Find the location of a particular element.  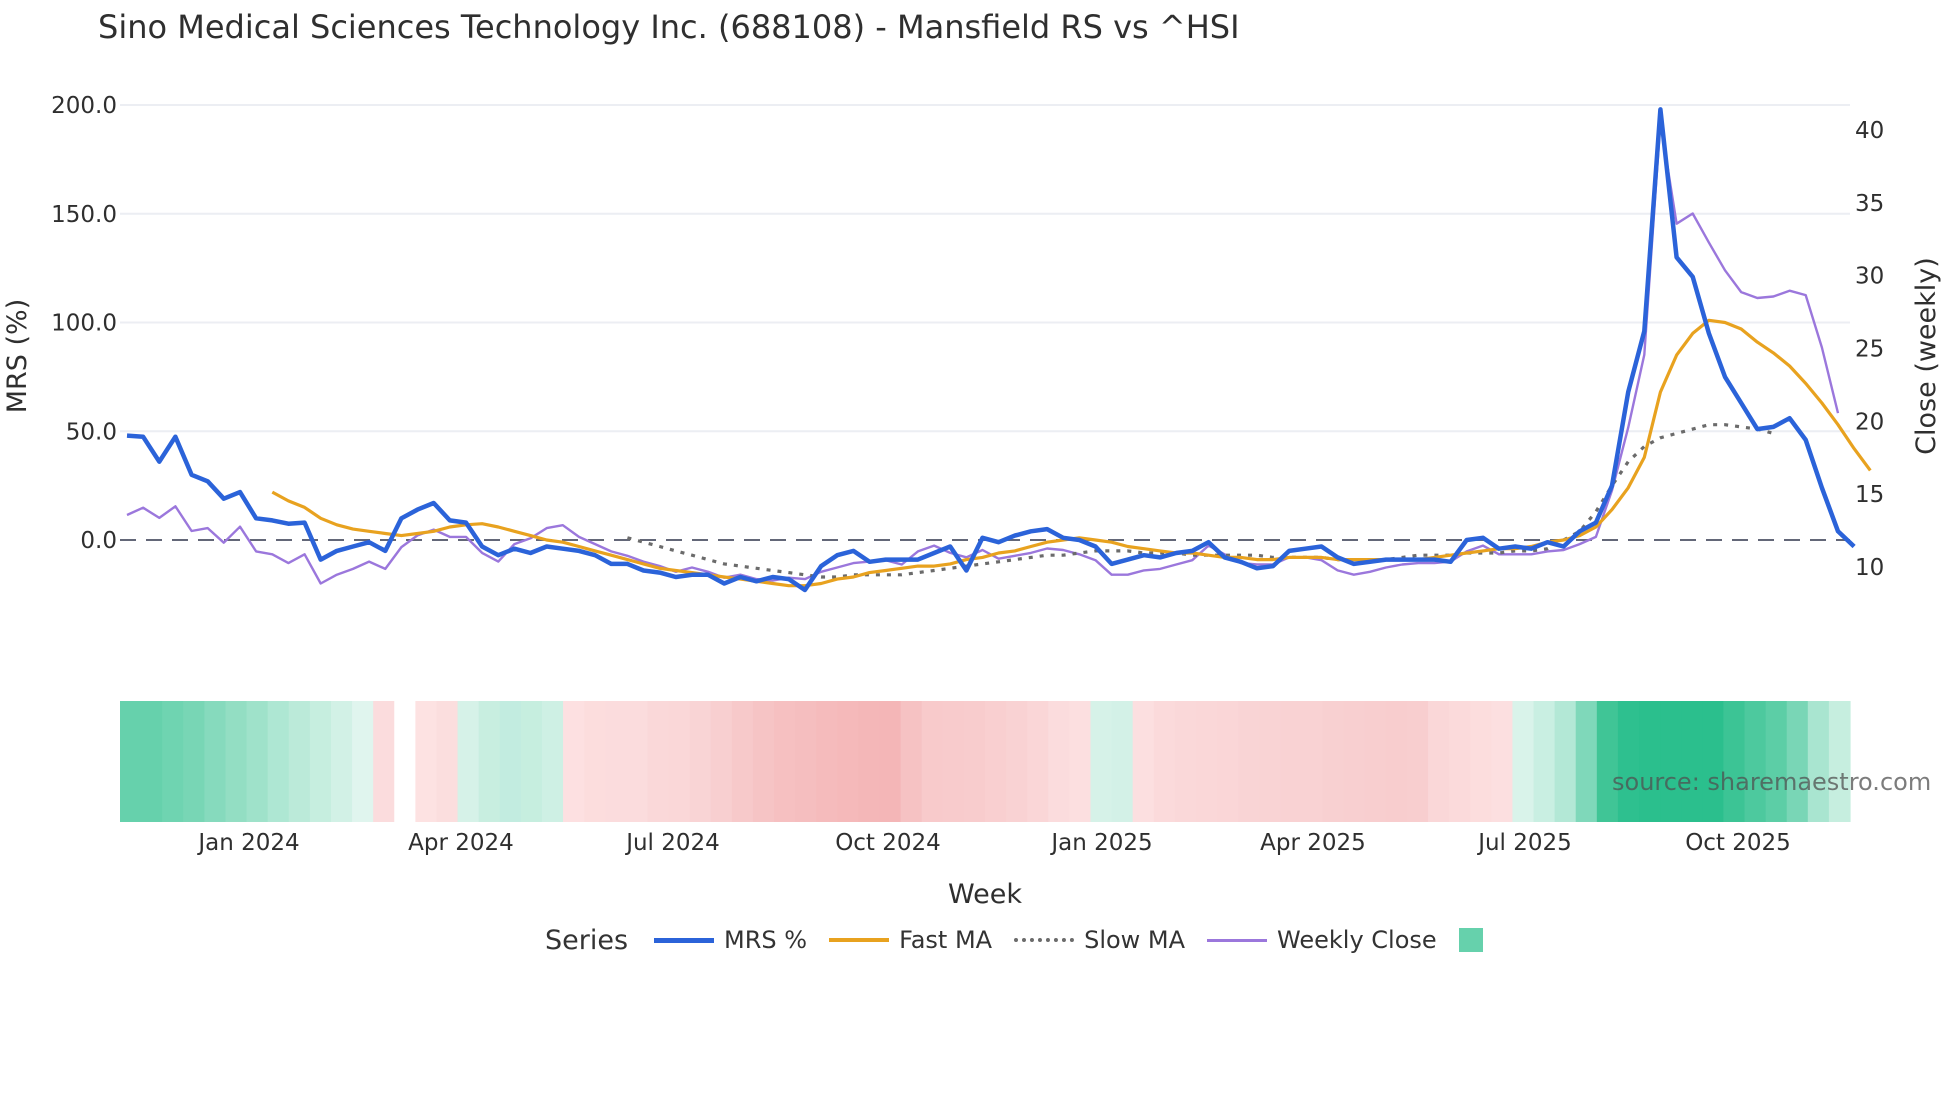

y2-tick-label: 15 is located at coordinates (1869, 495).